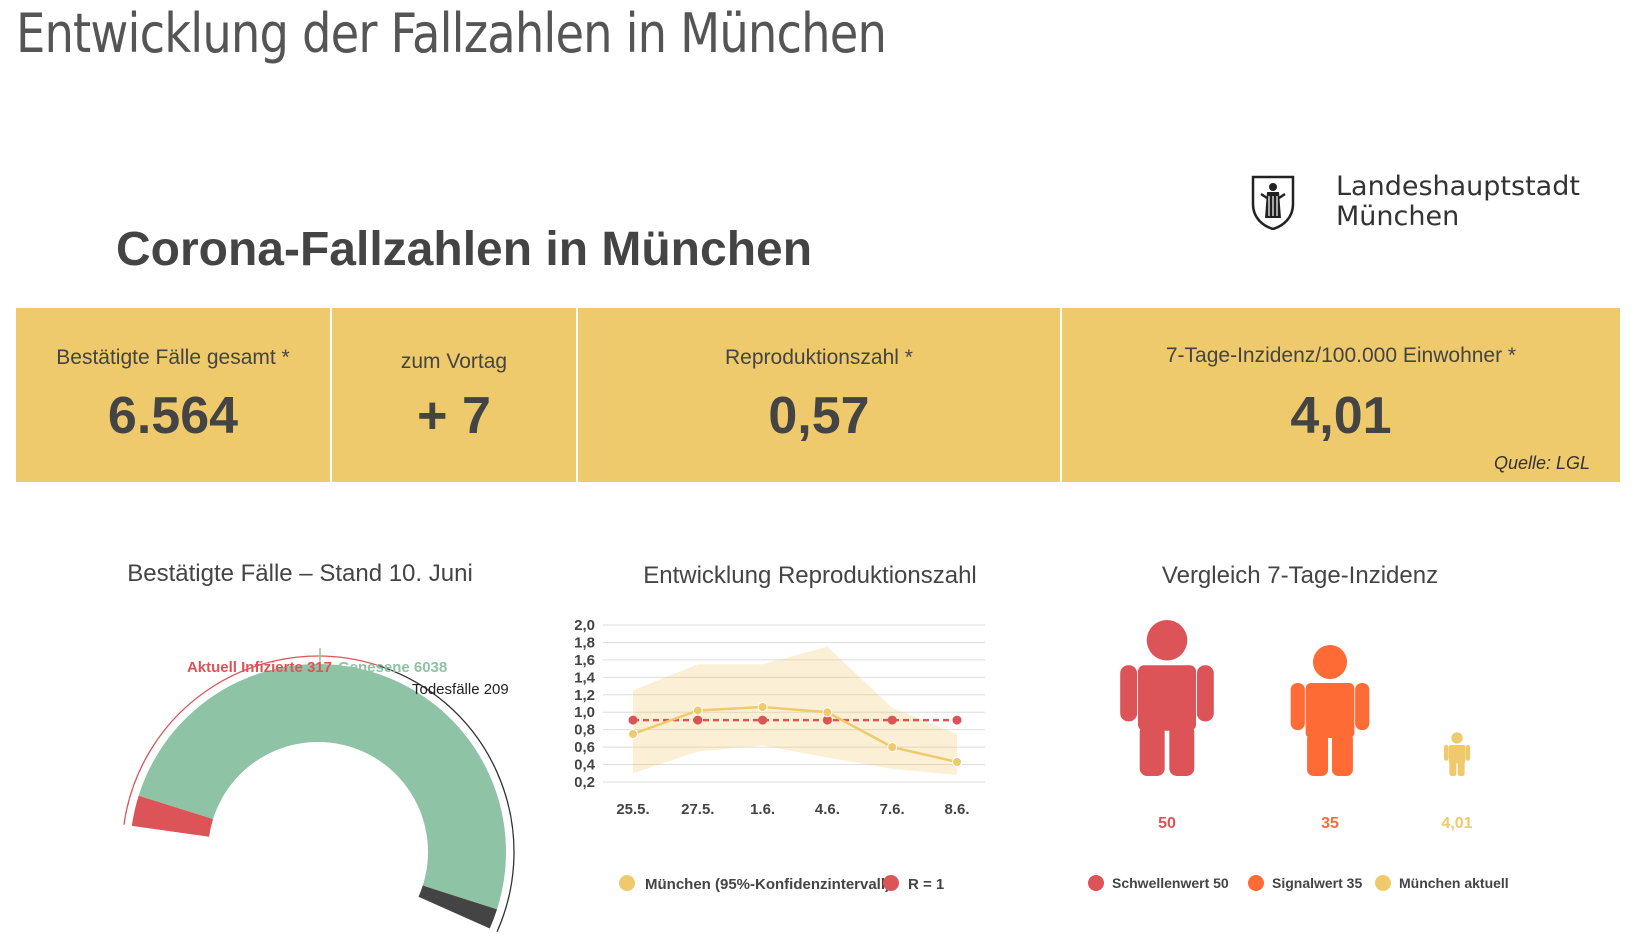 This screenshot has height=940, width=1634. What do you see at coordinates (173, 416) in the screenshot?
I see `kpi-value: 6.564` at bounding box center [173, 416].